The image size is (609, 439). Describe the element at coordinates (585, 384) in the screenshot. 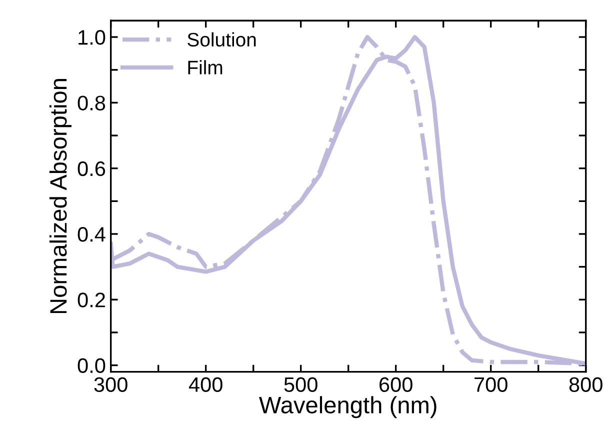

I see `x-tick-label: 800` at that location.